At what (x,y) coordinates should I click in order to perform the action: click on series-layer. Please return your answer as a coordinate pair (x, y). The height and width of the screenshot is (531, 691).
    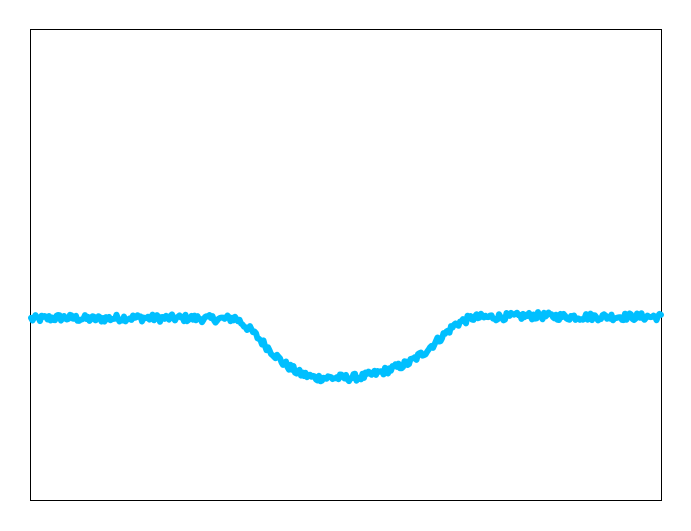
    Looking at the image, I should click on (346, 347).